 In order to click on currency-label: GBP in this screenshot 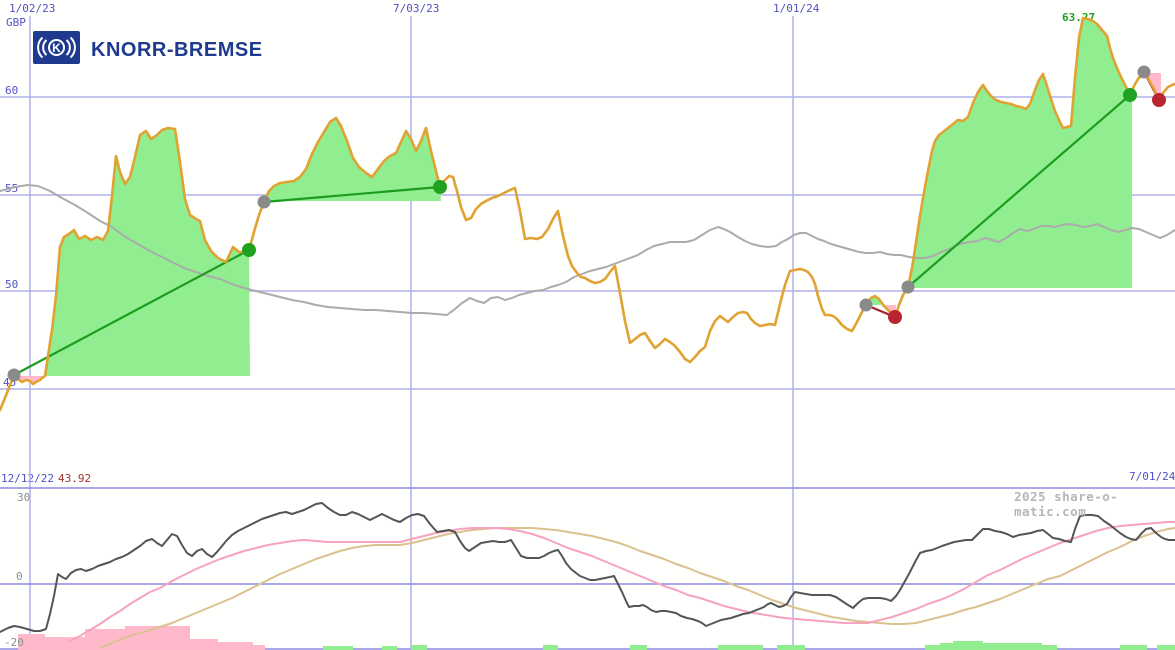, I will do `click(16, 22)`.